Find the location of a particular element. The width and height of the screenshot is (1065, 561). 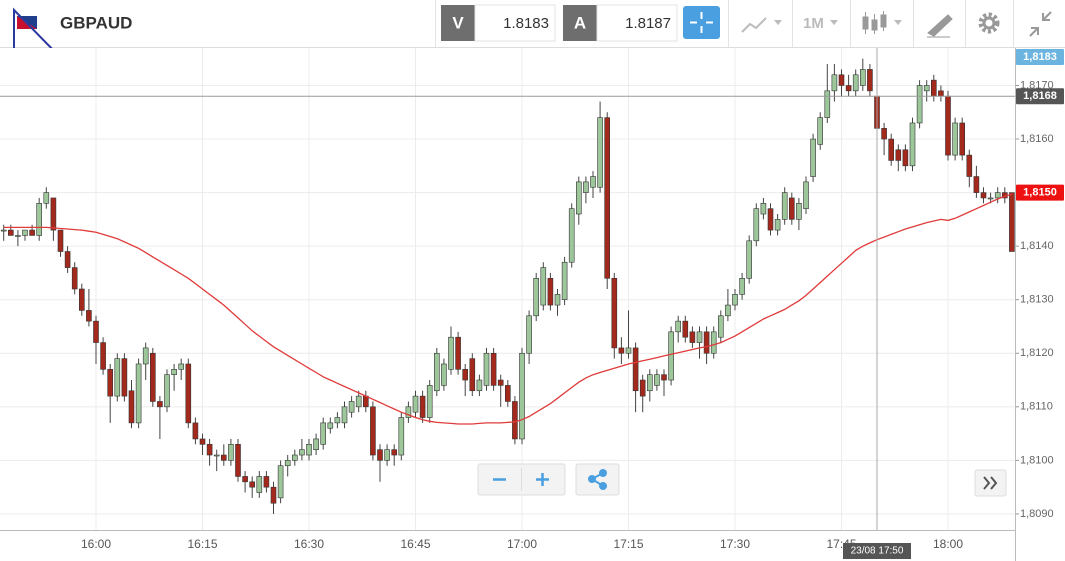

bid-badge is located at coordinates (458, 23).